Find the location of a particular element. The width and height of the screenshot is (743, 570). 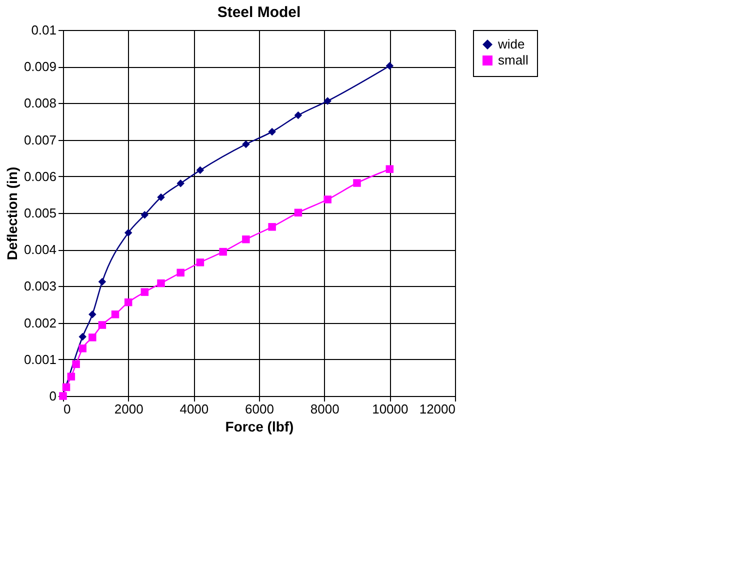

y-tick-label: 0.009 is located at coordinates (40, 66).